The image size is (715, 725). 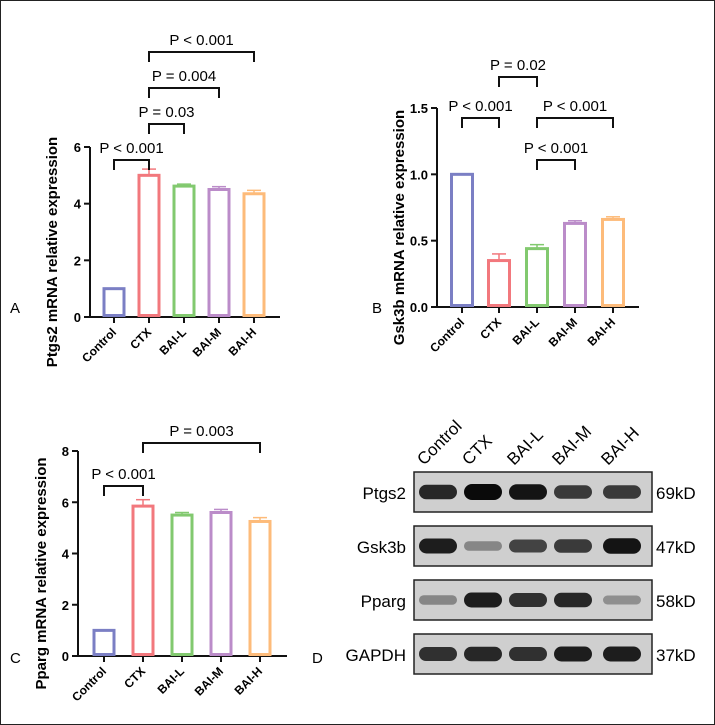 What do you see at coordinates (676, 547) in the screenshot?
I see `molecular-weight-label: 47kD` at bounding box center [676, 547].